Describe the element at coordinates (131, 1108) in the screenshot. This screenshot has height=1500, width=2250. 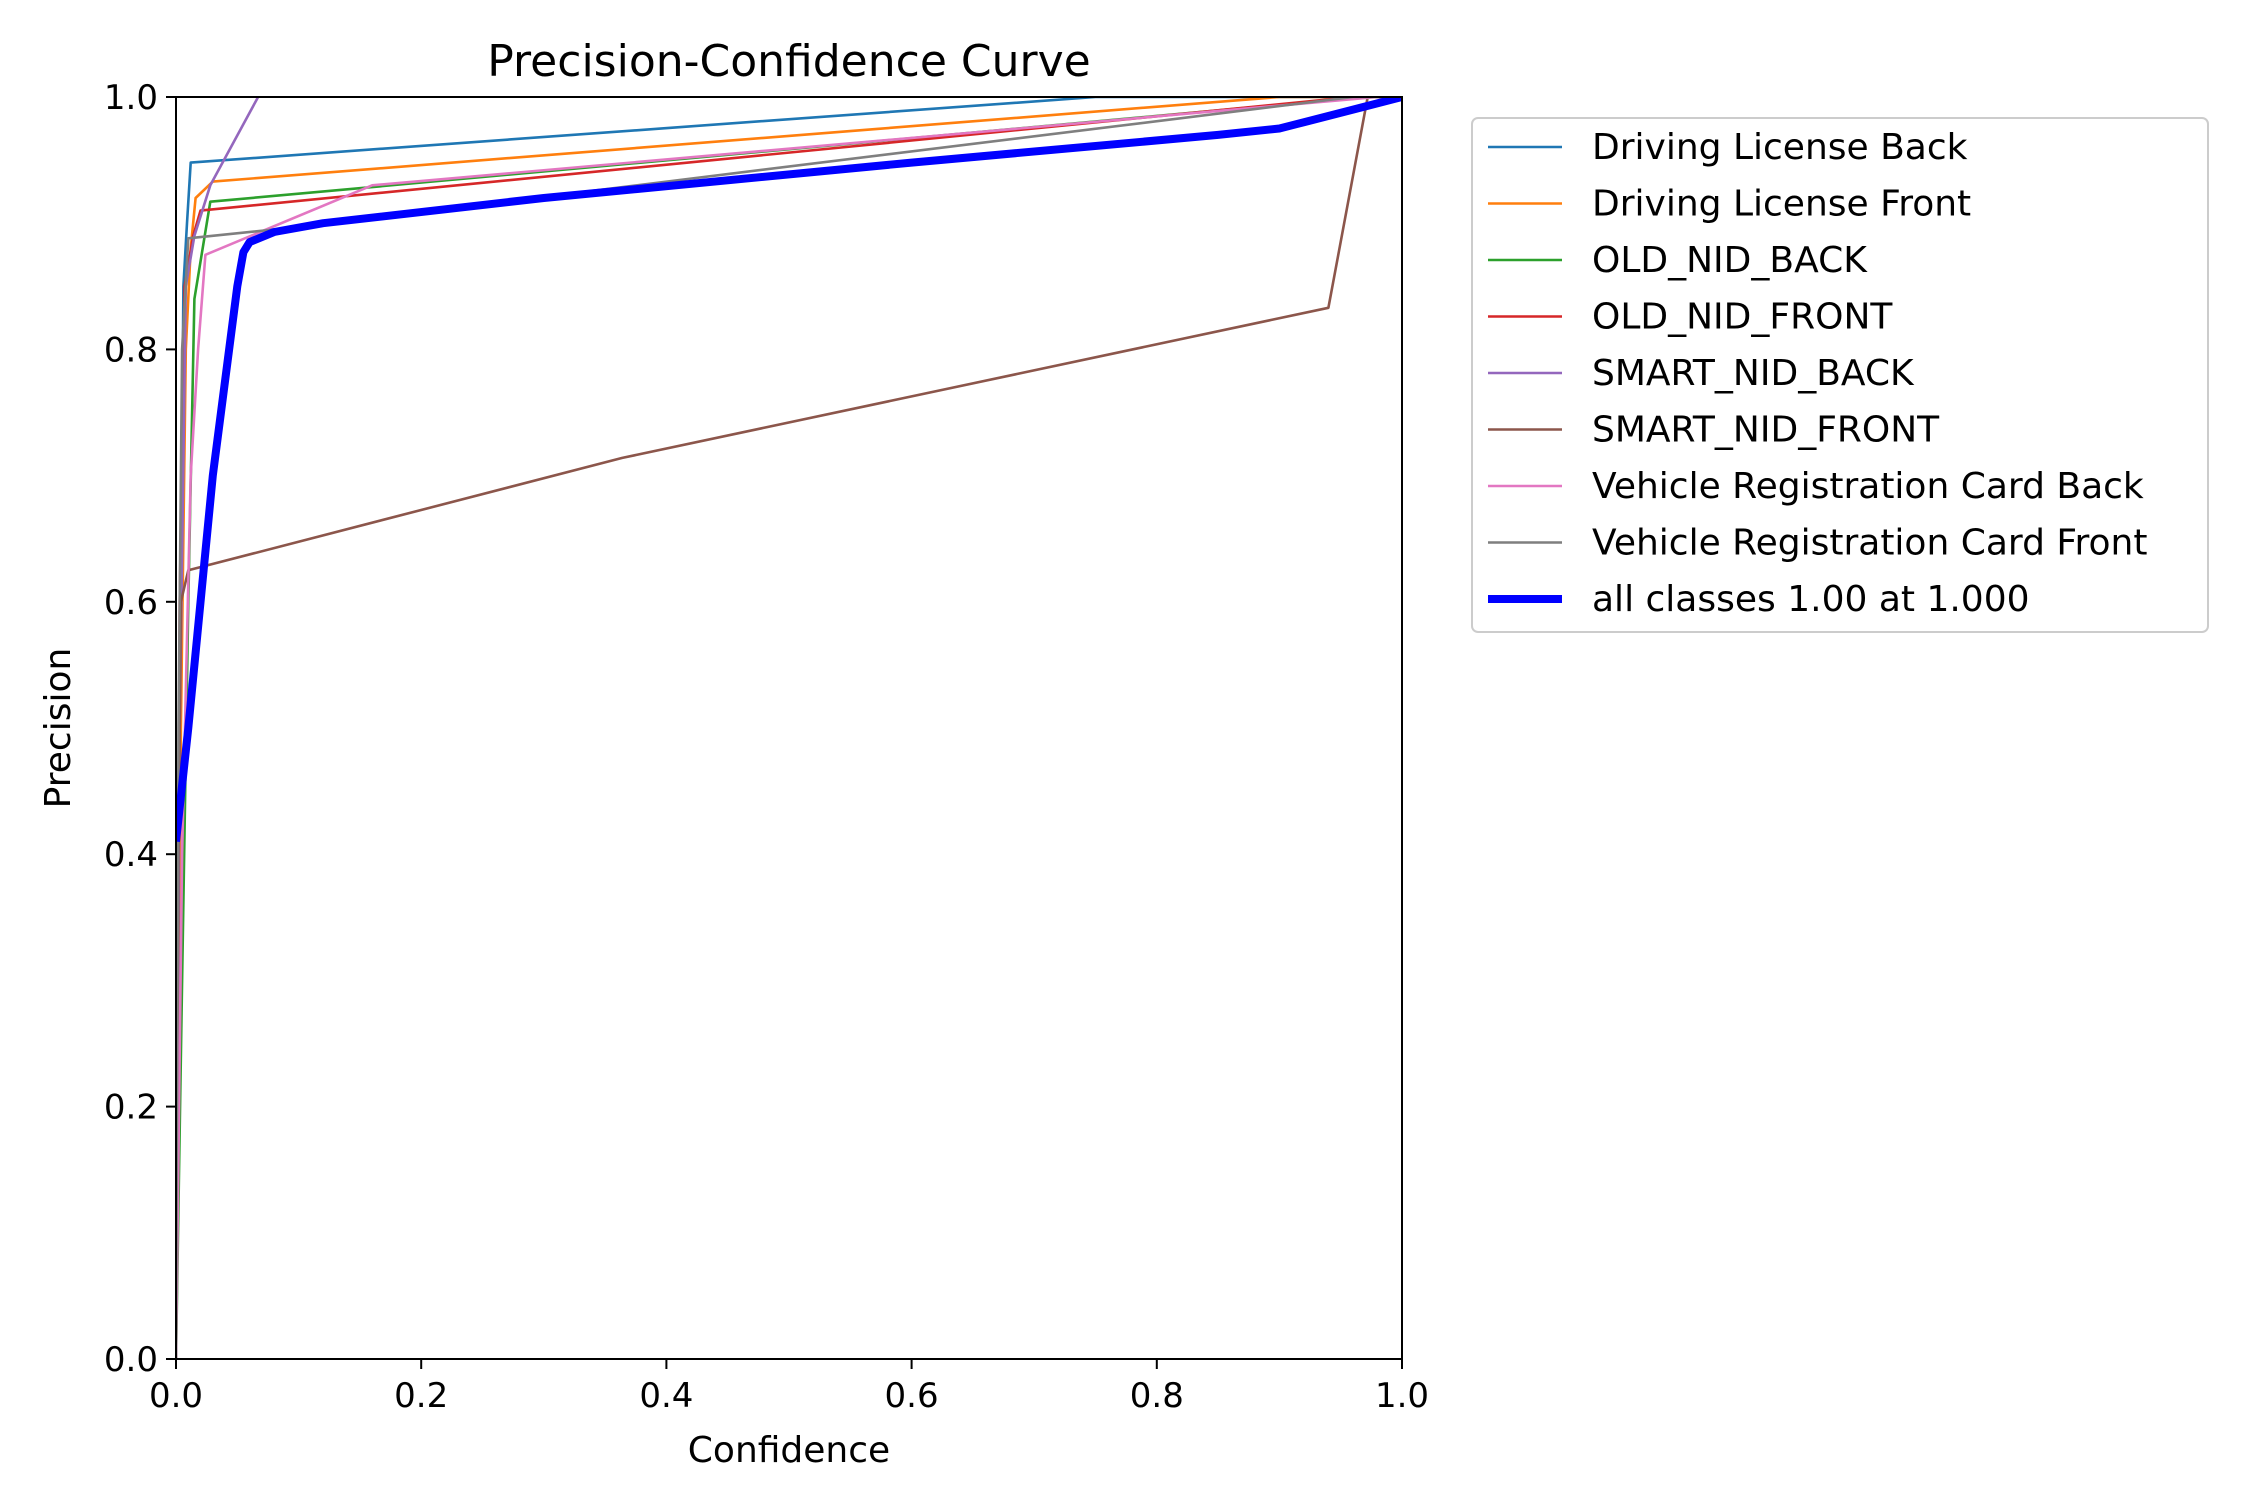
I see `y-tick-label: 0.2` at that location.